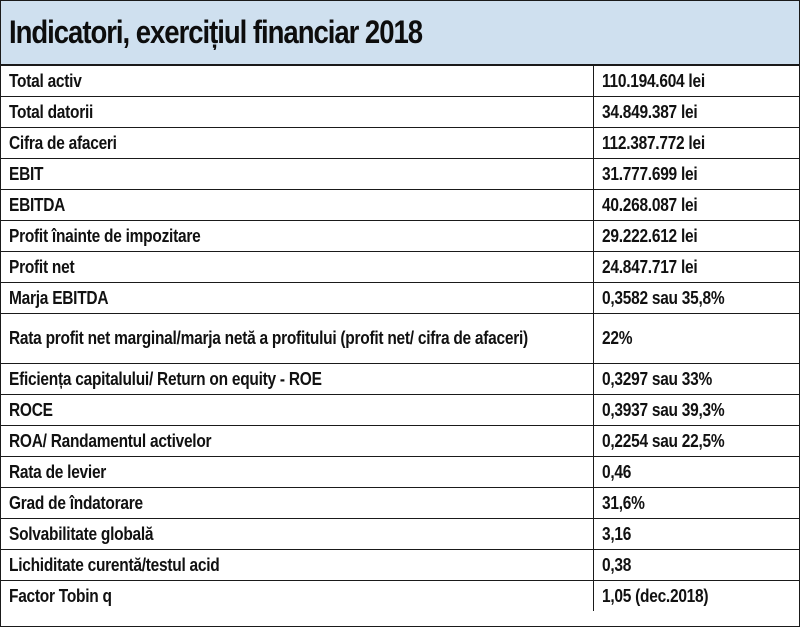  I want to click on row-label: Marja EBITDA, so click(59, 297).